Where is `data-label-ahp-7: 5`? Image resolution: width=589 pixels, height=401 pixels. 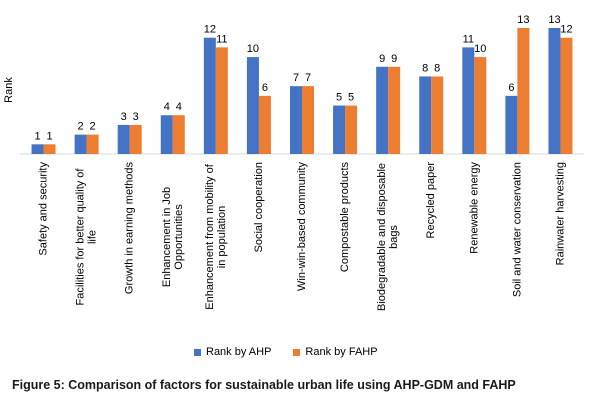 data-label-ahp-7: 5 is located at coordinates (339, 98).